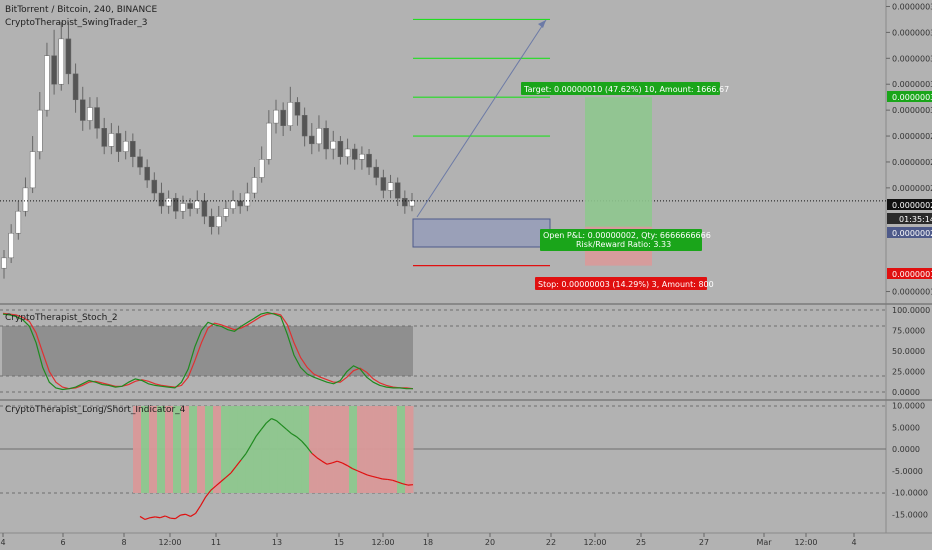  Describe the element at coordinates (490, 542) in the screenshot. I see `time-tick-label: 20` at that location.